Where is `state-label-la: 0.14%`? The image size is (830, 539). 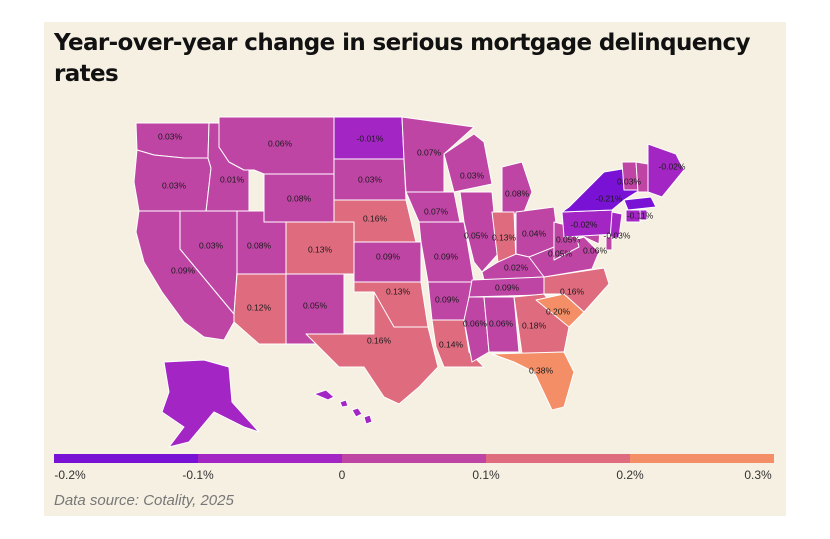 state-label-la: 0.14% is located at coordinates (451, 344).